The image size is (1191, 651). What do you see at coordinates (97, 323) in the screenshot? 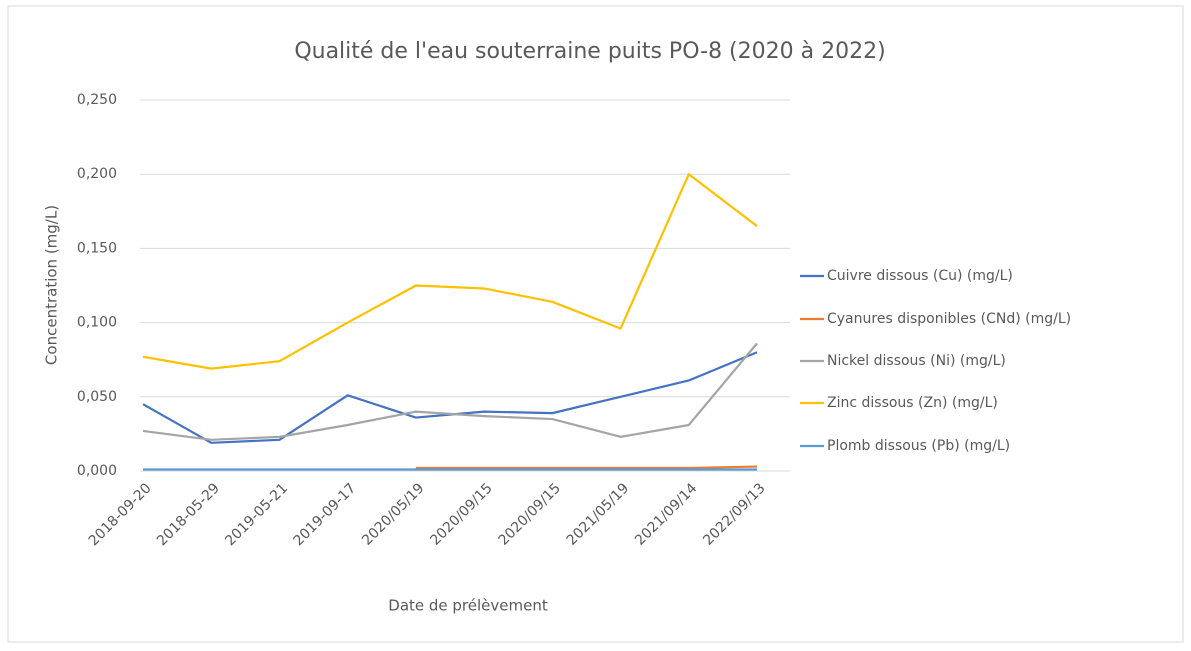
I see `y-tick-label: 0,100` at bounding box center [97, 323].